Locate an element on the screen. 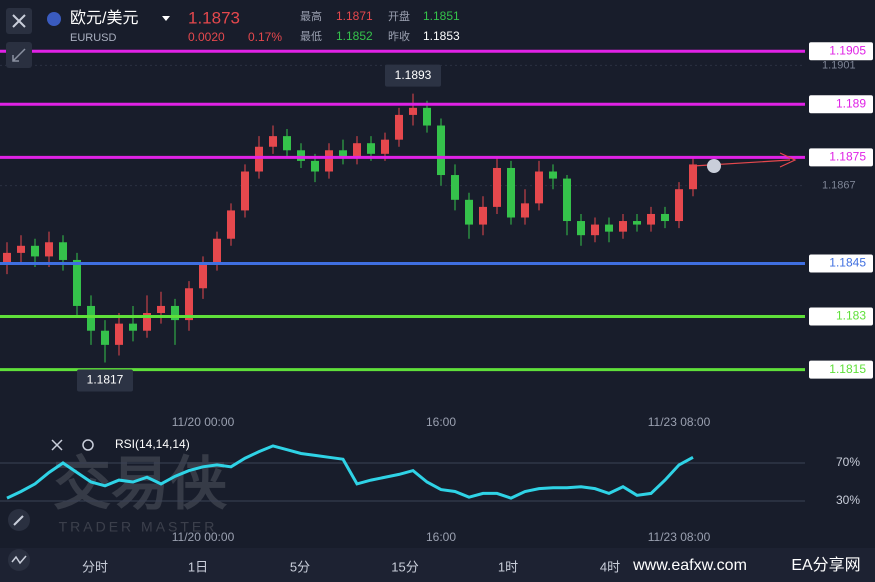 This screenshot has height=582, width=875. collapse-icon is located at coordinates (19, 55).